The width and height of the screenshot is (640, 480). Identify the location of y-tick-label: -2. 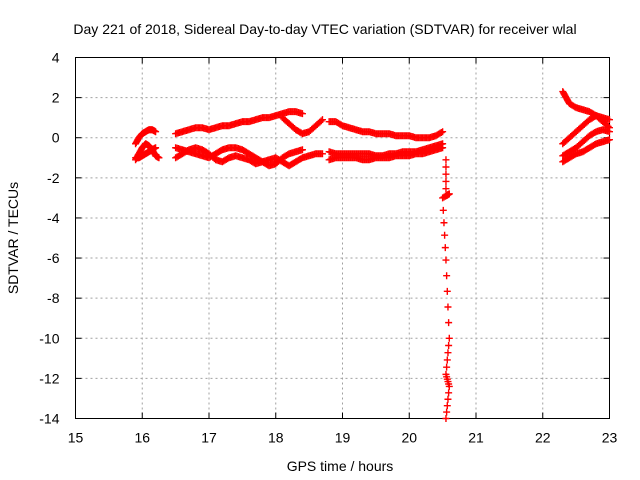
(53, 178).